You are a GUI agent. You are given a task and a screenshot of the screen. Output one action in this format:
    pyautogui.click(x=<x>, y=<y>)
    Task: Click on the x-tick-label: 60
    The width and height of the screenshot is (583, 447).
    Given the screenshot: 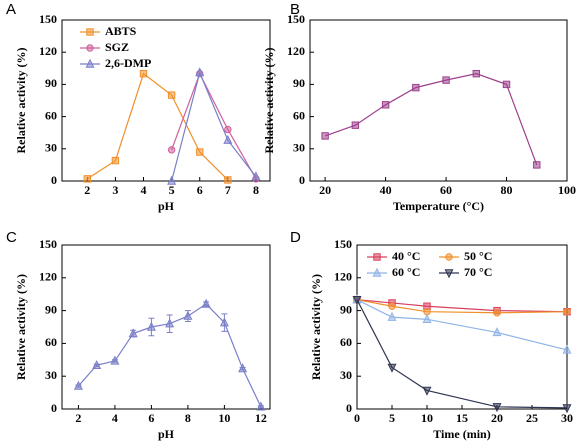 What is the action you would take?
    pyautogui.click(x=446, y=190)
    